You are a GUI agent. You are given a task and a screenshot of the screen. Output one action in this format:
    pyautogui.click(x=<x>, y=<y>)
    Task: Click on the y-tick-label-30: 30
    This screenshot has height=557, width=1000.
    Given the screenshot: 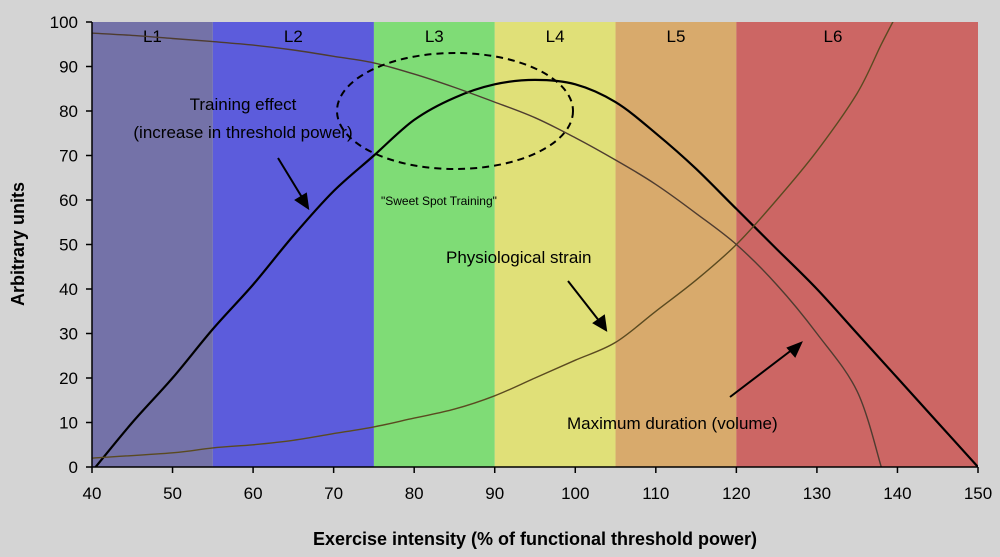 What is the action you would take?
    pyautogui.click(x=68, y=334)
    